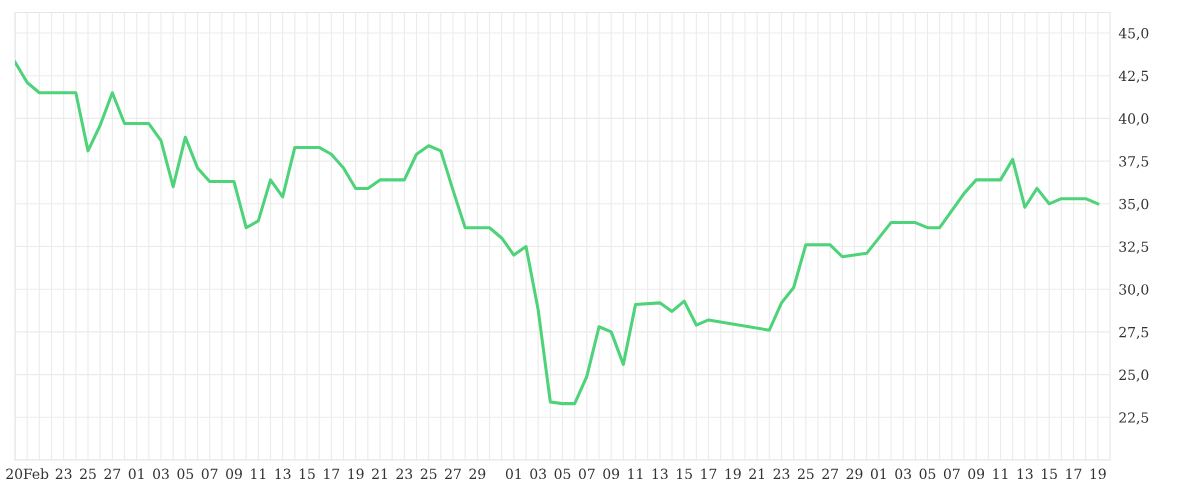 The width and height of the screenshot is (1200, 500). I want to click on y-tick-label: 22,5, so click(1134, 418).